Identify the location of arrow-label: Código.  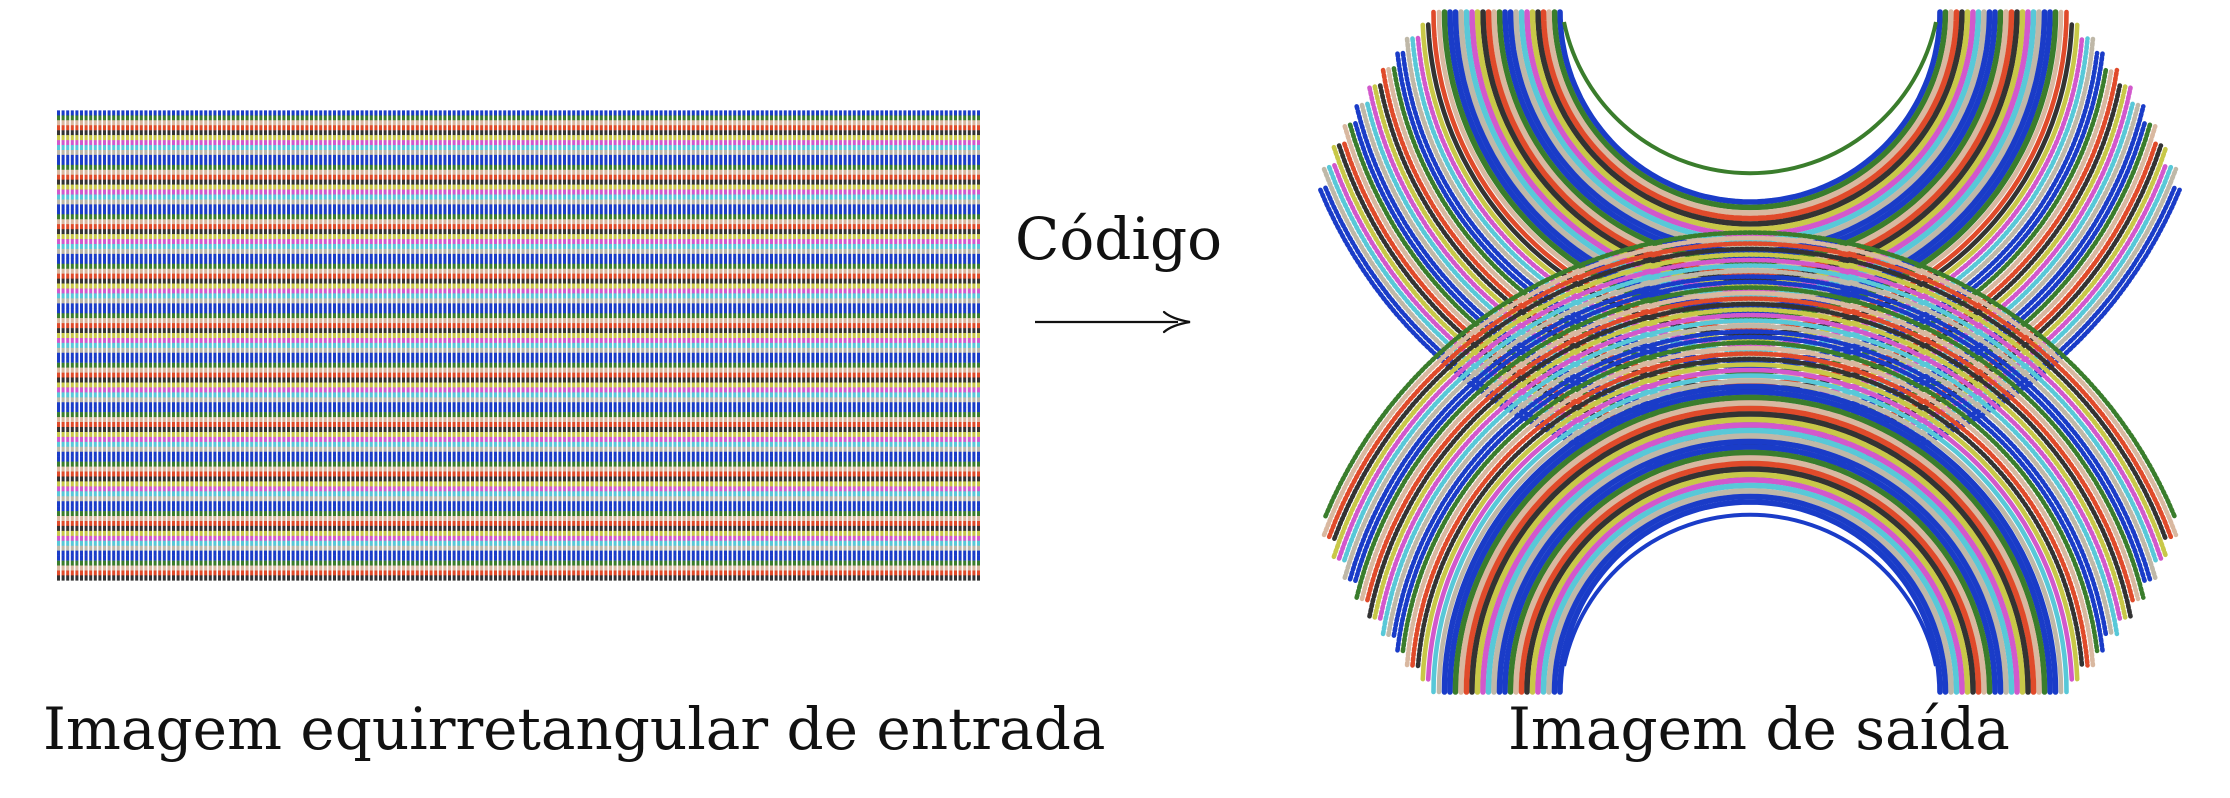
(1119, 239).